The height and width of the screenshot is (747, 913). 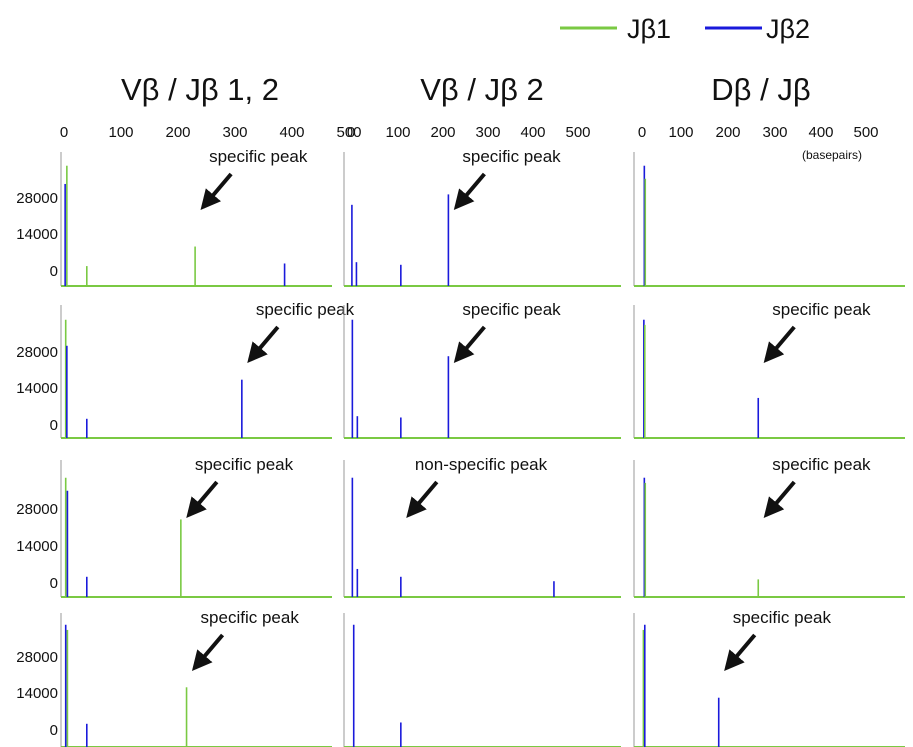 What do you see at coordinates (649, 29) in the screenshot?
I see `legend-label-jb1: Jβ1` at bounding box center [649, 29].